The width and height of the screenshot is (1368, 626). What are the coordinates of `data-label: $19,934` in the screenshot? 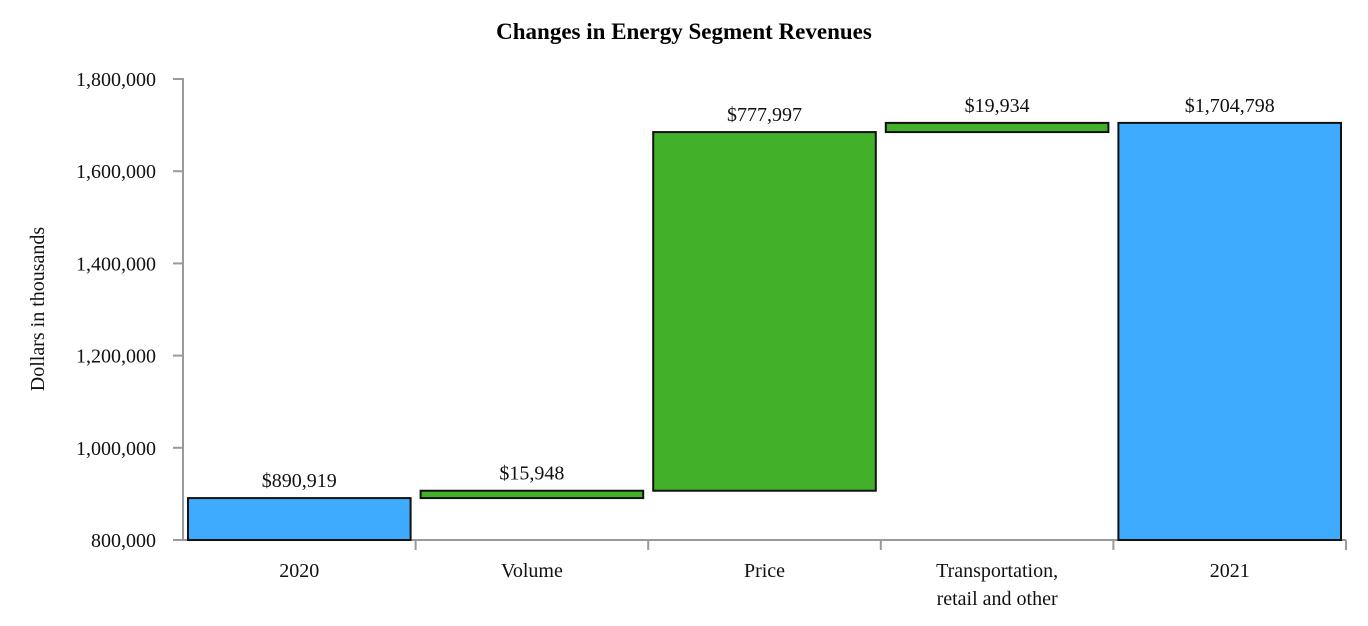 It's located at (997, 106).